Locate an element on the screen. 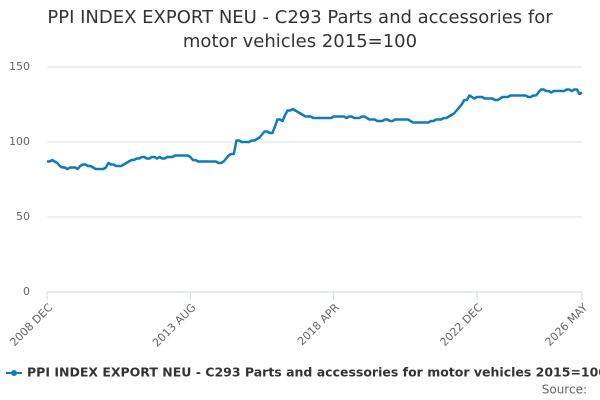  x-tick-label: 2018 APR is located at coordinates (318, 324).